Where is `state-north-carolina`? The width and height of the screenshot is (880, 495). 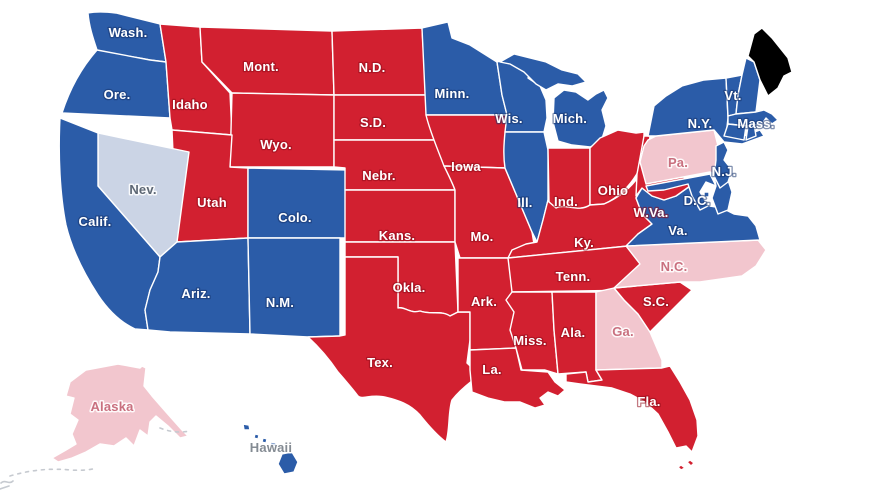
state-north-carolina is located at coordinates (690, 264).